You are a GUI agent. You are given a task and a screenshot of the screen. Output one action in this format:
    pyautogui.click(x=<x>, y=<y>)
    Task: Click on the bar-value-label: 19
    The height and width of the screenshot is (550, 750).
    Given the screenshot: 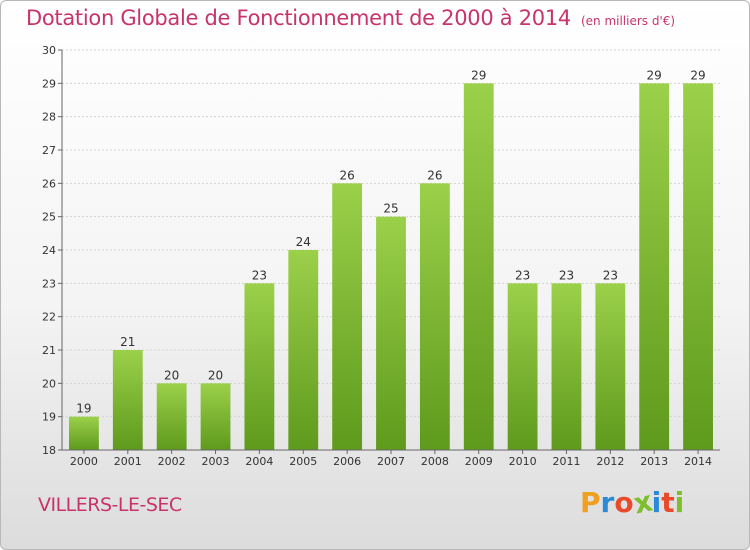 What is the action you would take?
    pyautogui.click(x=83, y=409)
    